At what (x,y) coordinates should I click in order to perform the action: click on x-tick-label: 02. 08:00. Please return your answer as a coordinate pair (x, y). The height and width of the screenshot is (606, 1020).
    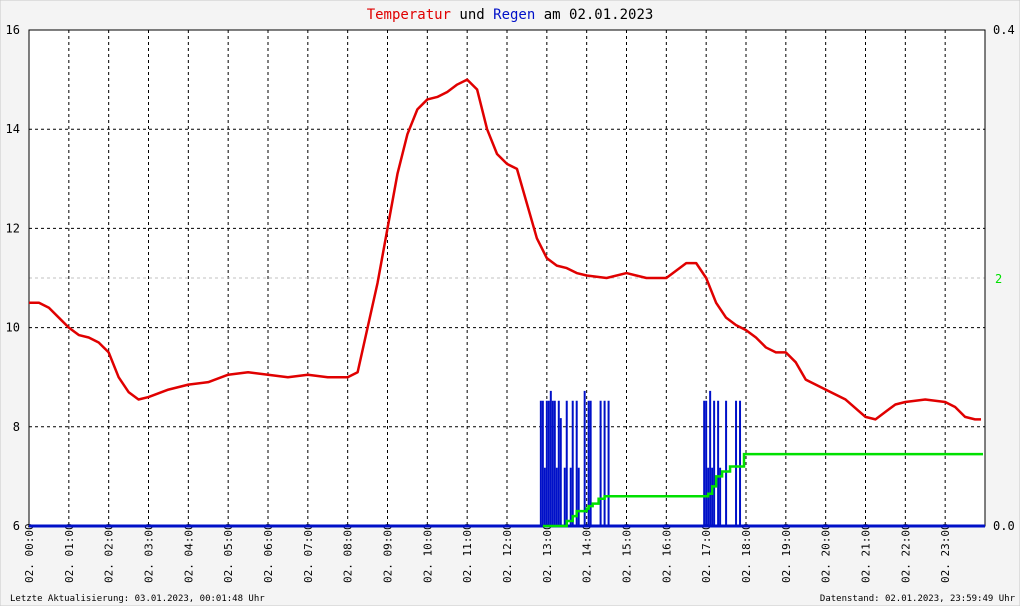
    Looking at the image, I should click on (348, 553).